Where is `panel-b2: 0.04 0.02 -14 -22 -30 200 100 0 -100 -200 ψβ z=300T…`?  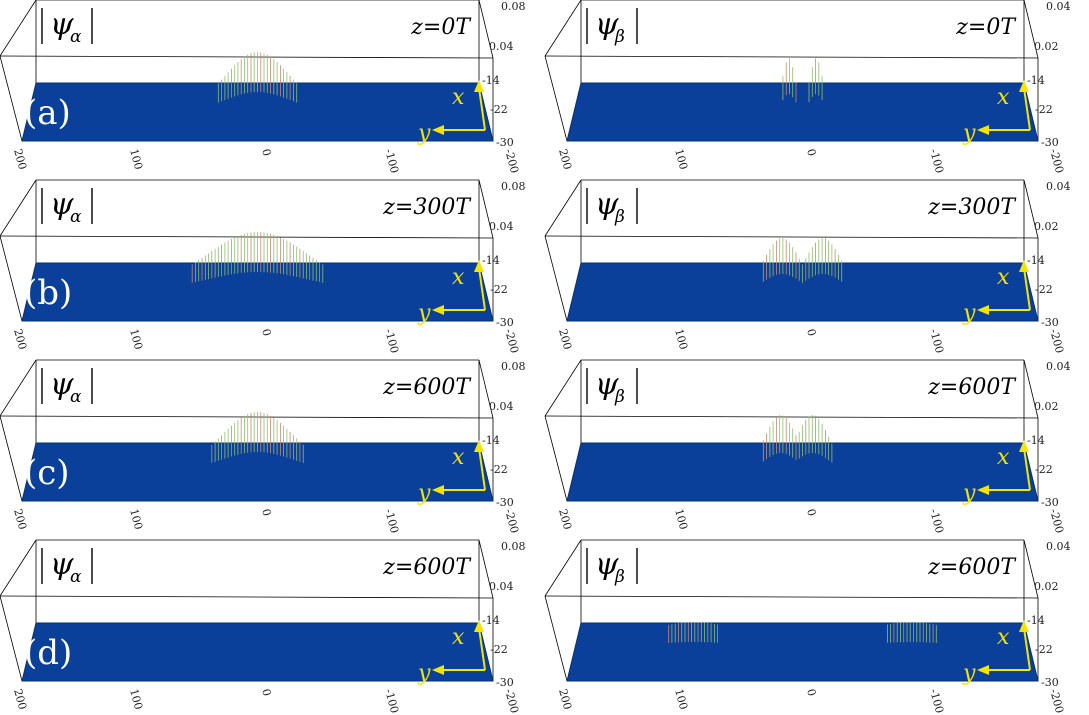 panel-b2: 0.04 0.02 -14 -22 -30 200 100 0 -100 -200 ψβ z=300T… is located at coordinates (807, 267).